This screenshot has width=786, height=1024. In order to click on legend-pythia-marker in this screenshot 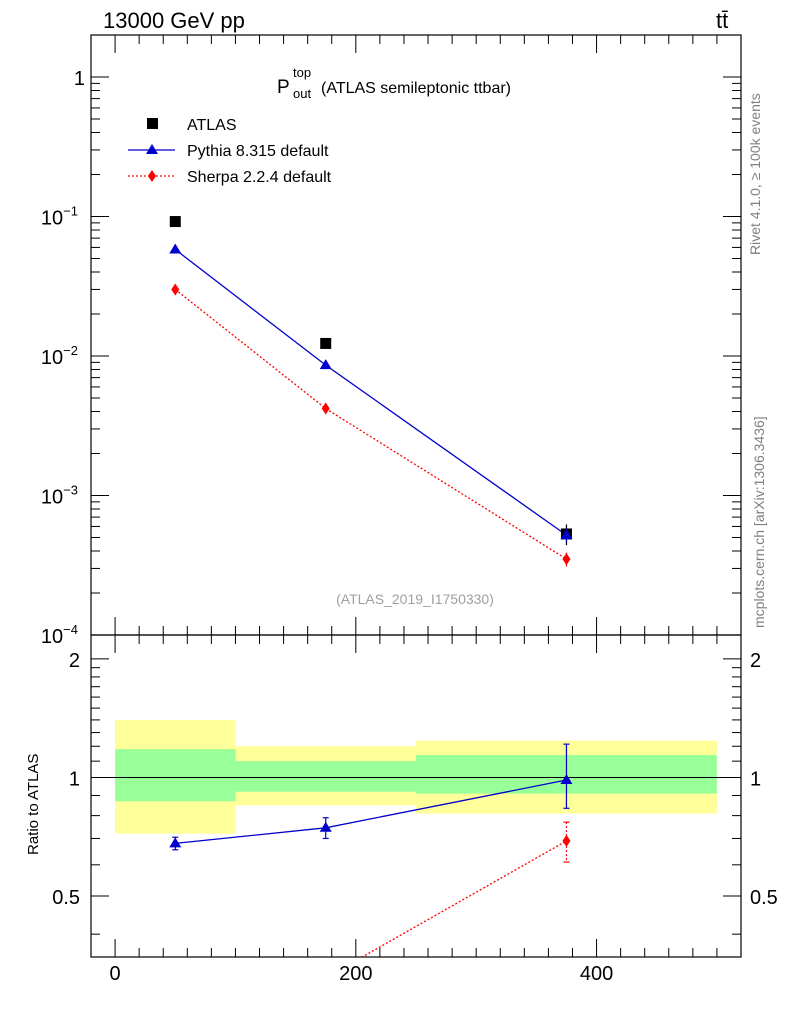, I will do `click(152, 149)`.